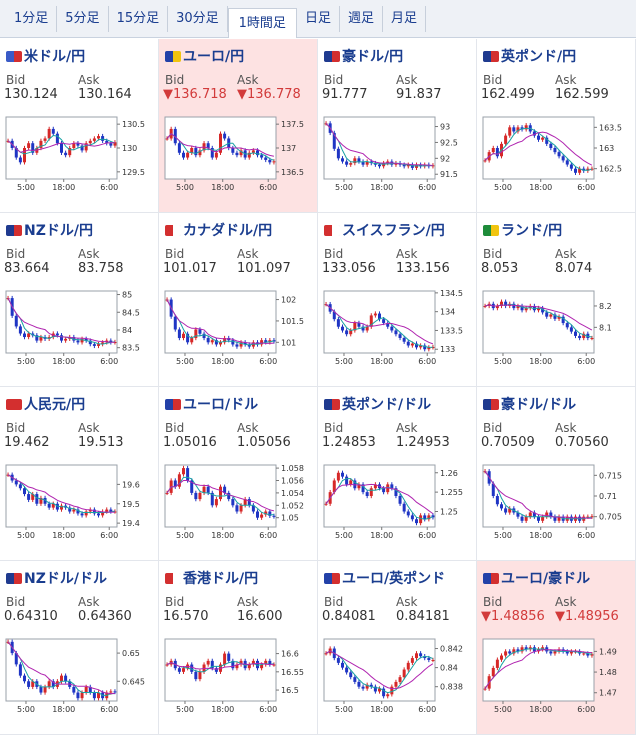 This screenshot has height=736, width=636. I want to click on pair-title-link: 香港ドル/円, so click(211, 578).